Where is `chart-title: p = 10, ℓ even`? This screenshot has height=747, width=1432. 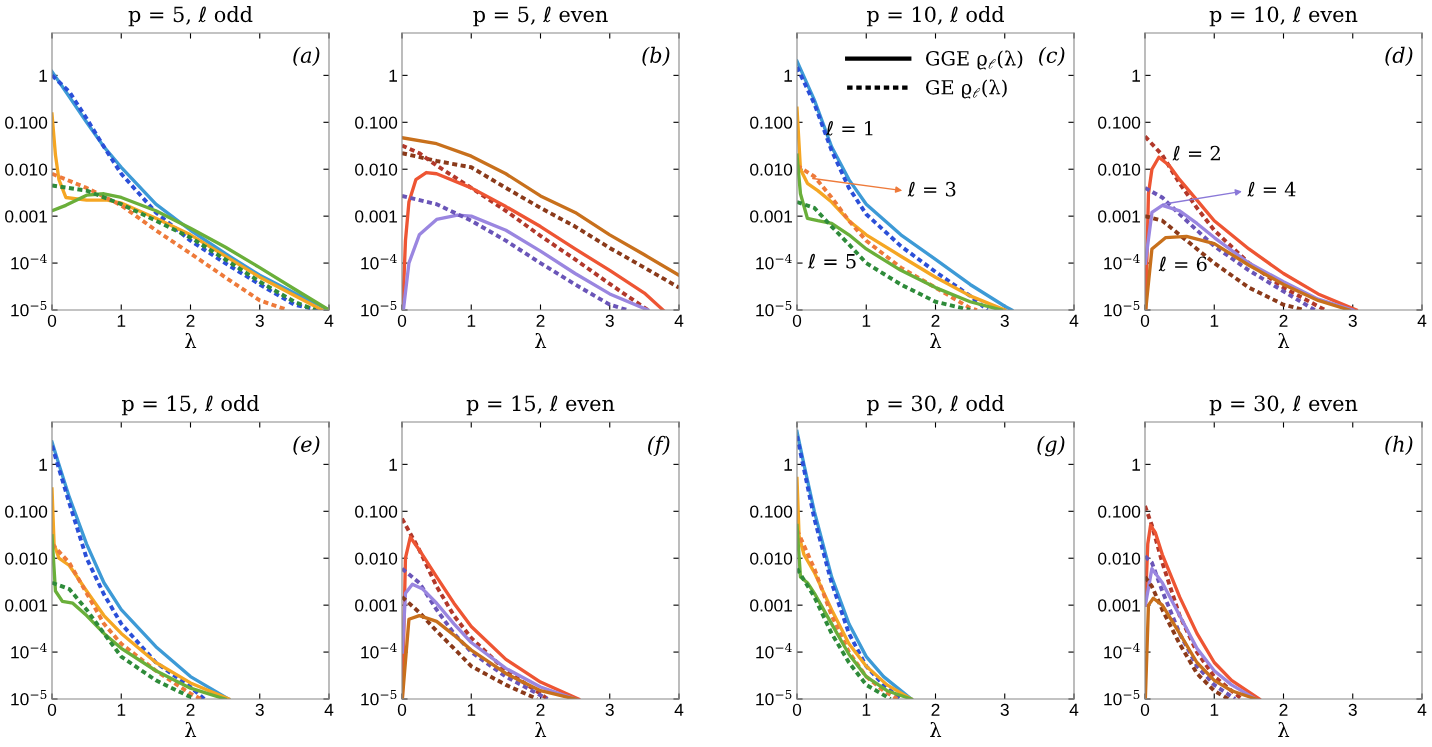 chart-title: p = 10, ℓ even is located at coordinates (1283, 16).